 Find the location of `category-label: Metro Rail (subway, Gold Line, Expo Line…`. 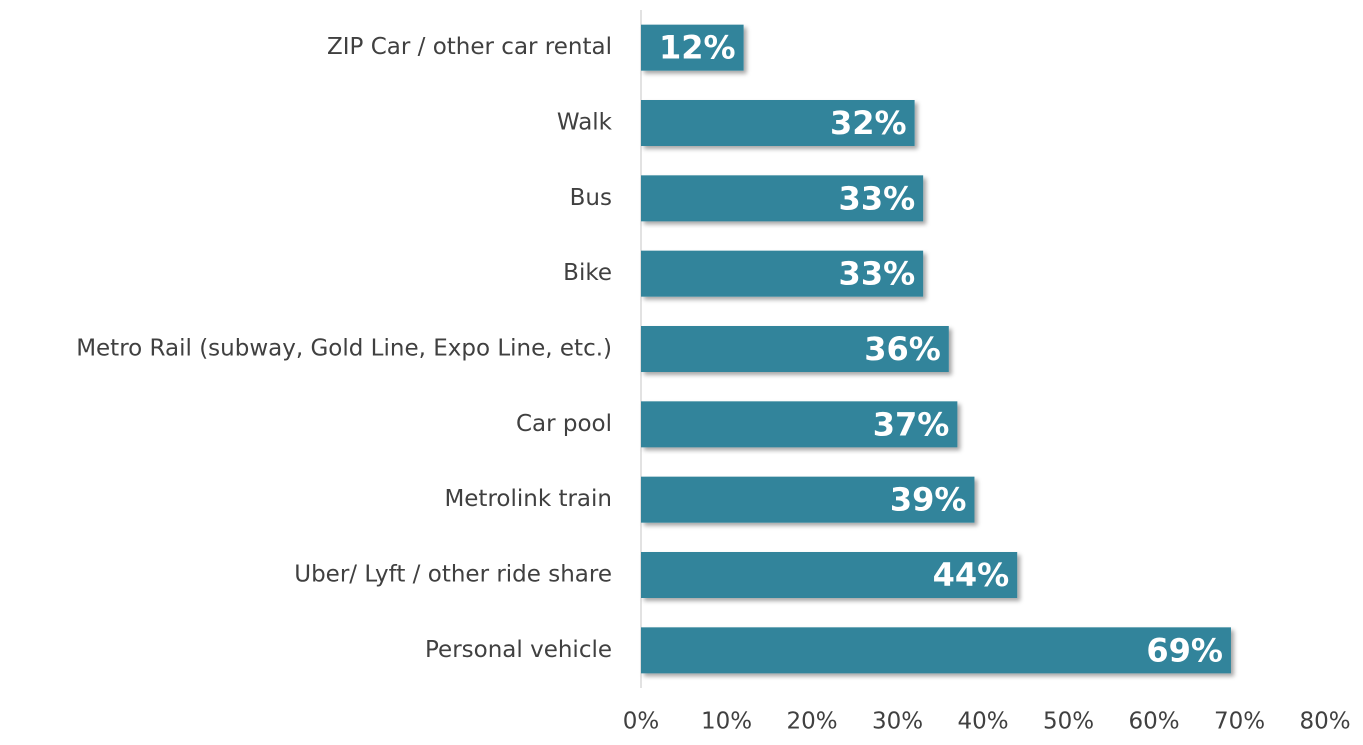

category-label: Metro Rail (subway, Gold Line, Expo Line… is located at coordinates (344, 349).